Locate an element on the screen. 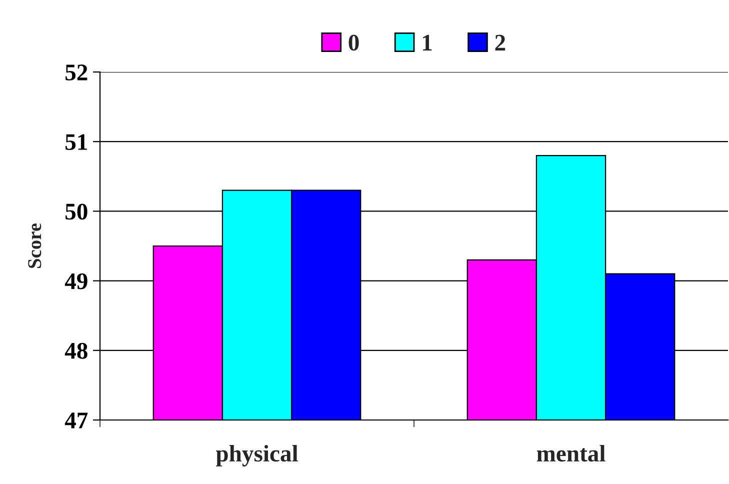  legend-label: 1 is located at coordinates (427, 42).